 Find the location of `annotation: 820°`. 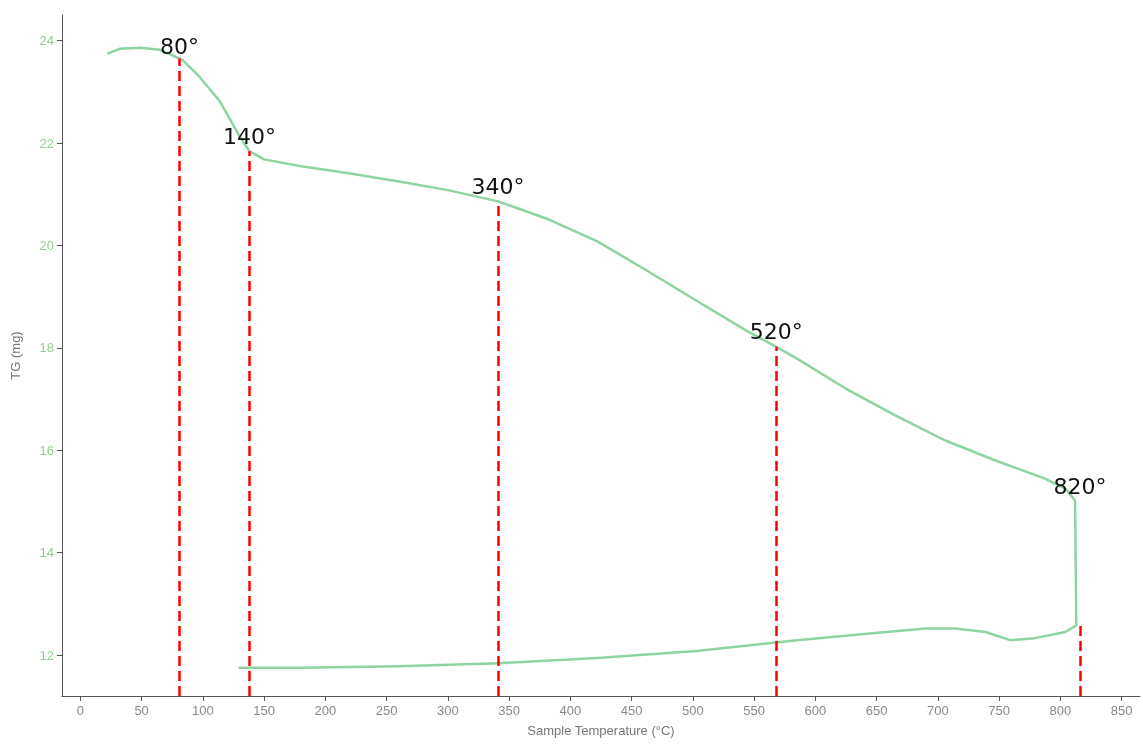

annotation: 820° is located at coordinates (1080, 486).